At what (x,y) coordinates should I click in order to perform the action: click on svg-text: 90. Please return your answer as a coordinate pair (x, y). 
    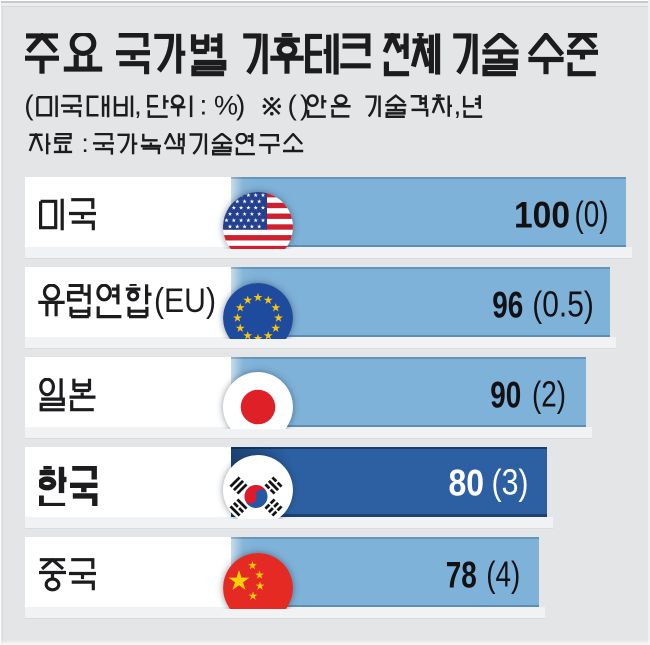
    Looking at the image, I should click on (505, 394).